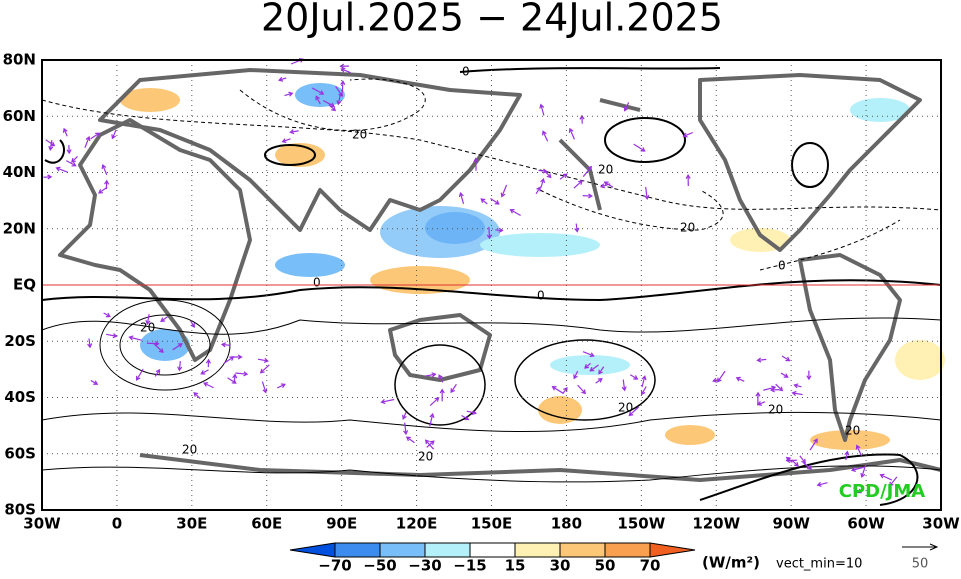 Image resolution: width=961 pixels, height=579 pixels. I want to click on colorbar-label: 15, so click(515, 566).